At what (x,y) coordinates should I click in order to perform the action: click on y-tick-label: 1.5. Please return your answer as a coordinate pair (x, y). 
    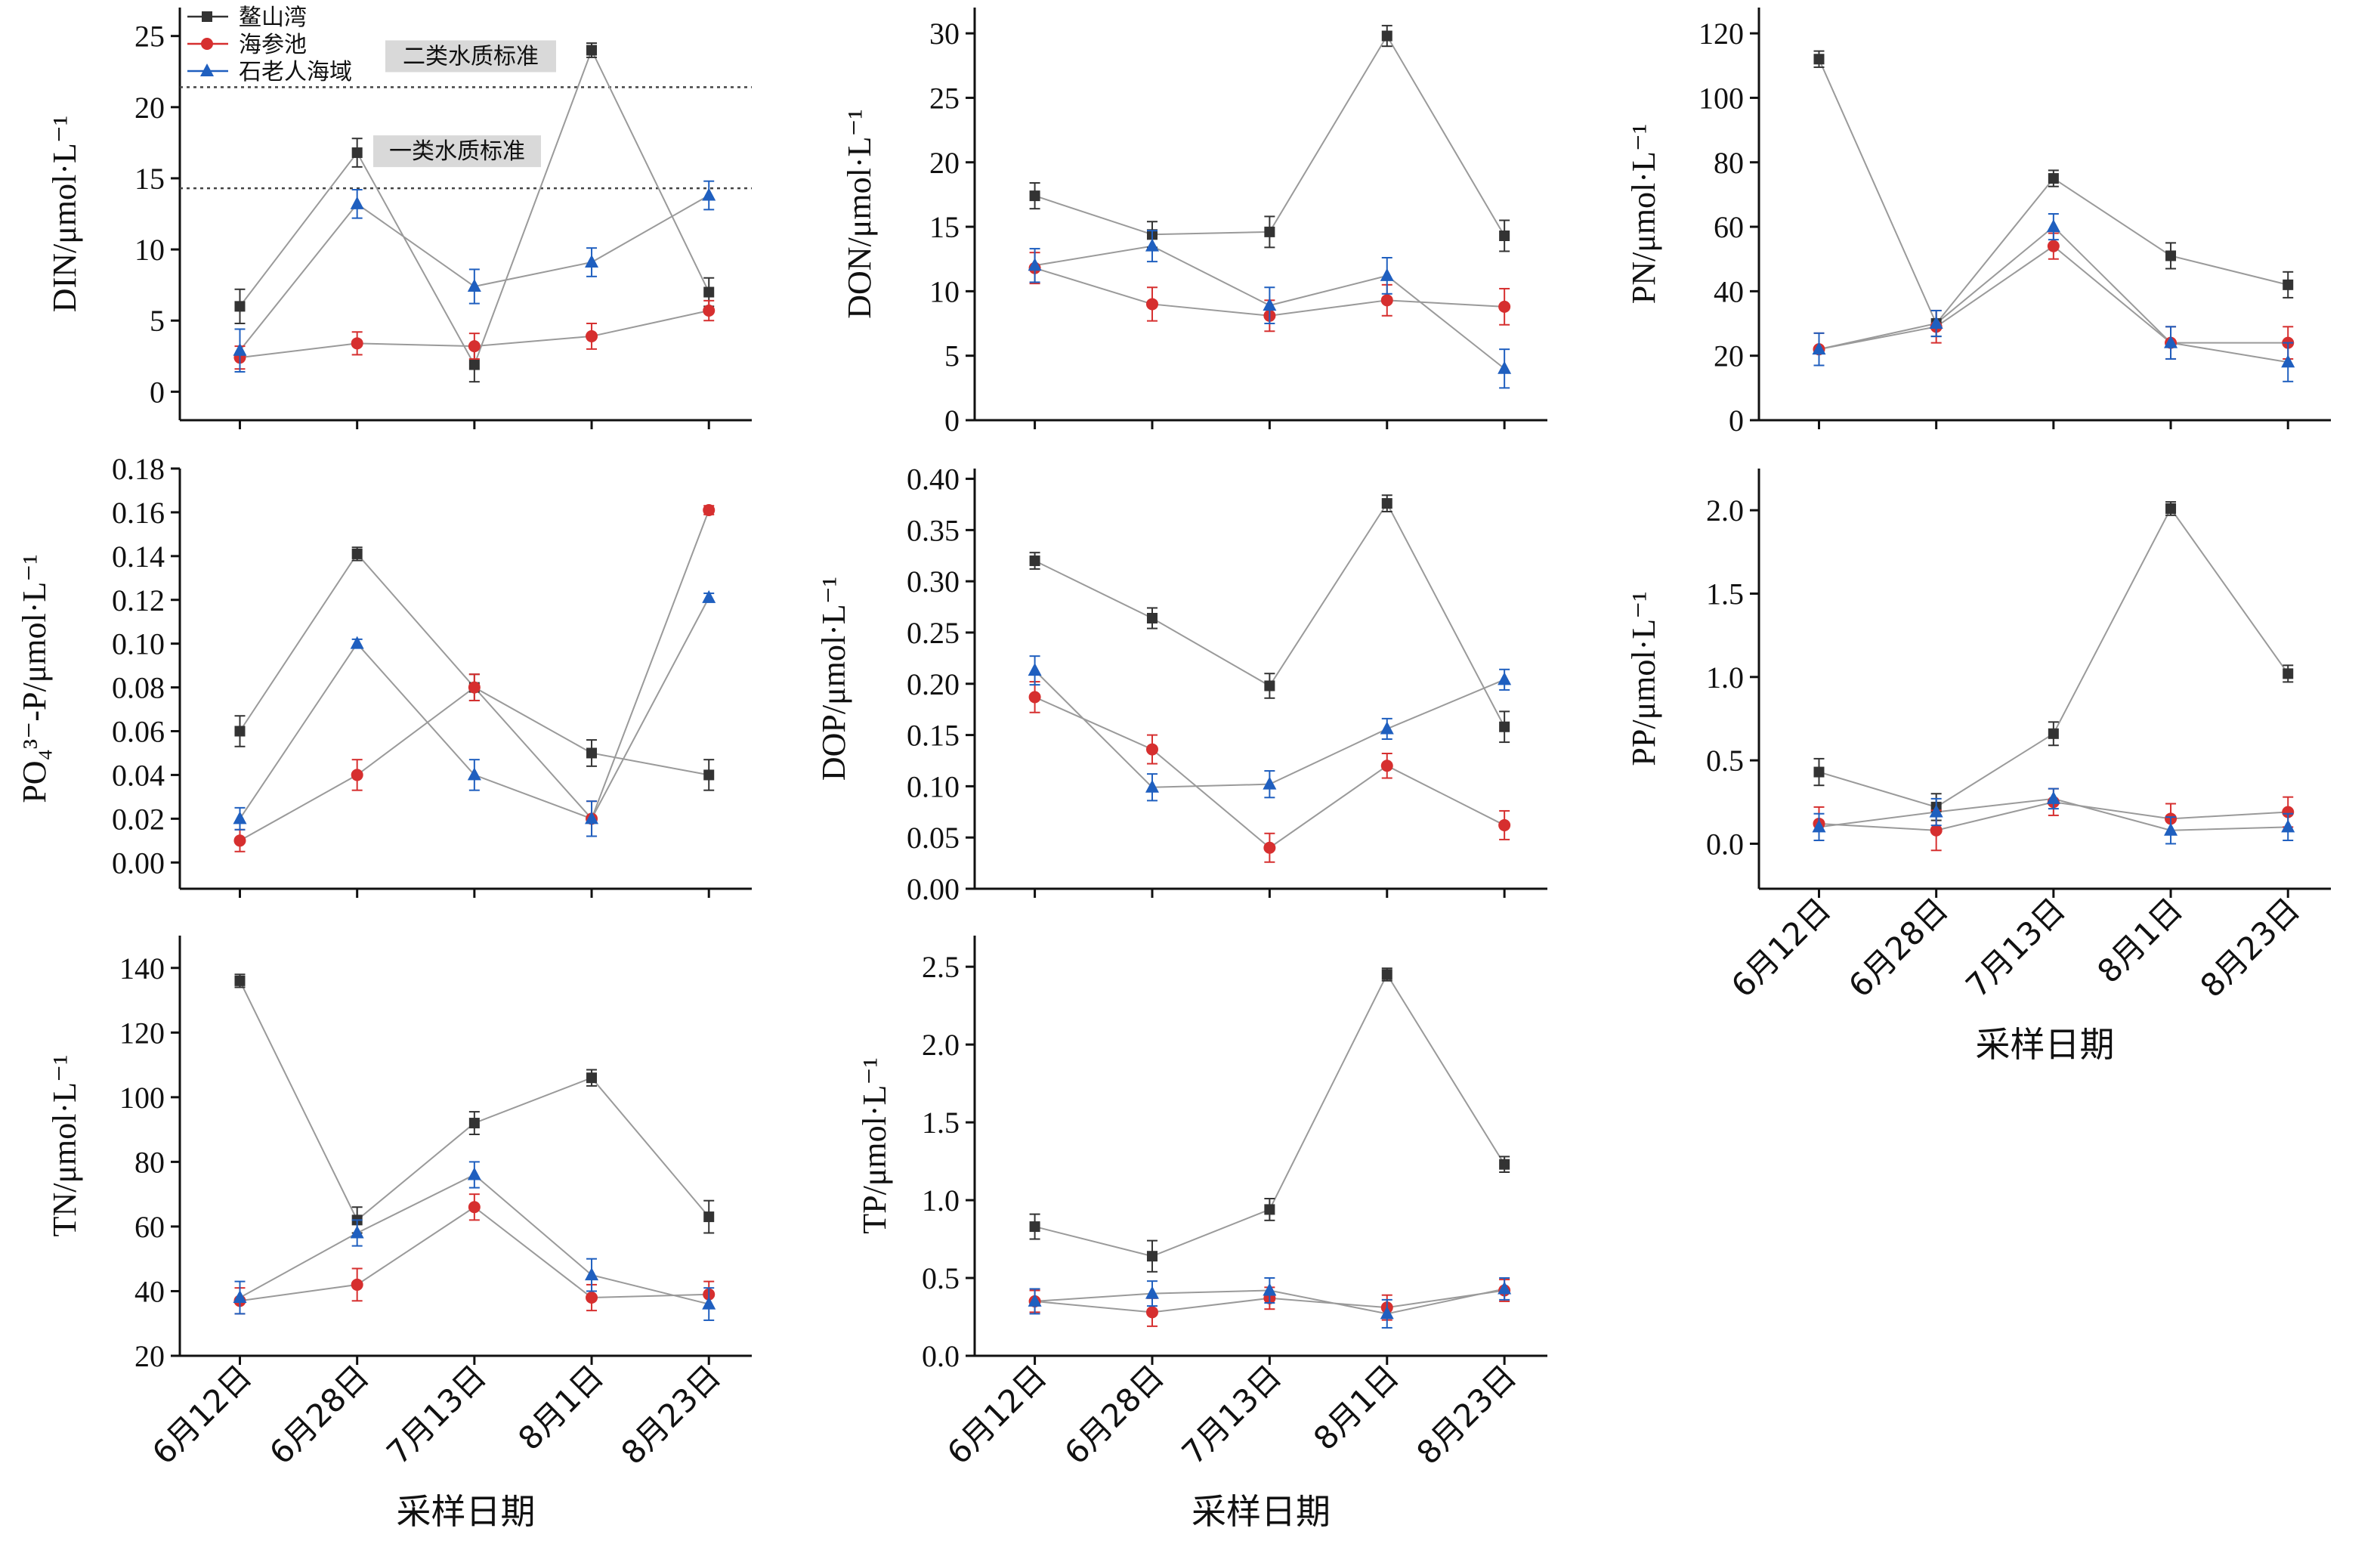
    Looking at the image, I should click on (941, 1123).